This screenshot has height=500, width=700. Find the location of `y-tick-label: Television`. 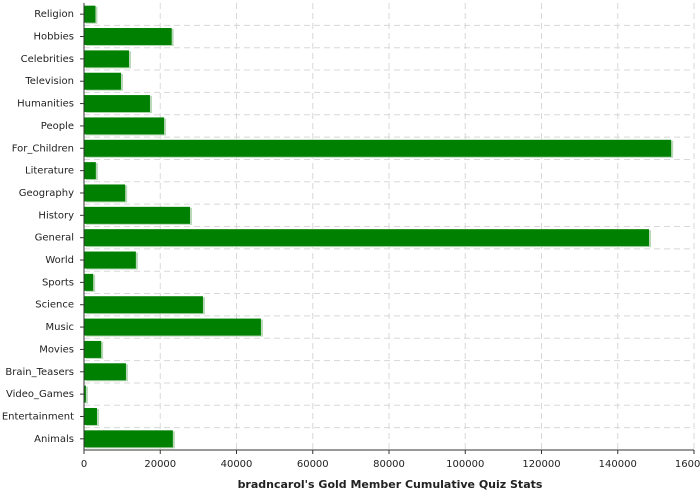

y-tick-label: Television is located at coordinates (49, 81).